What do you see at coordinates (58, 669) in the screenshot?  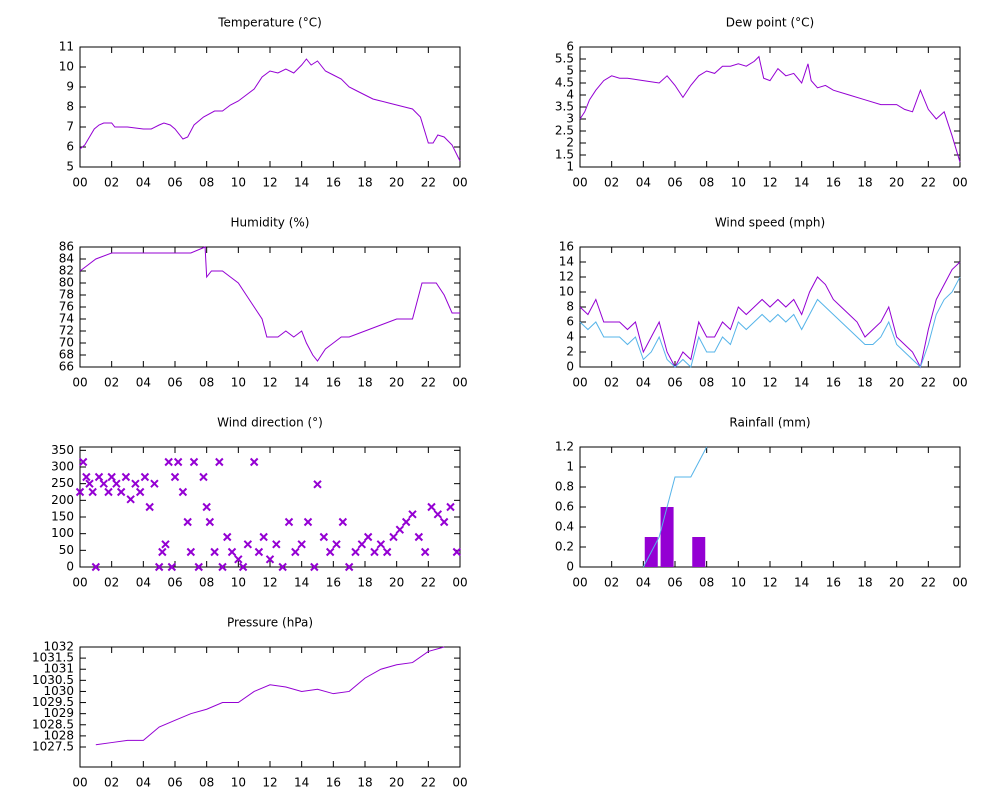 I see `y-tick-label: 1031` at bounding box center [58, 669].